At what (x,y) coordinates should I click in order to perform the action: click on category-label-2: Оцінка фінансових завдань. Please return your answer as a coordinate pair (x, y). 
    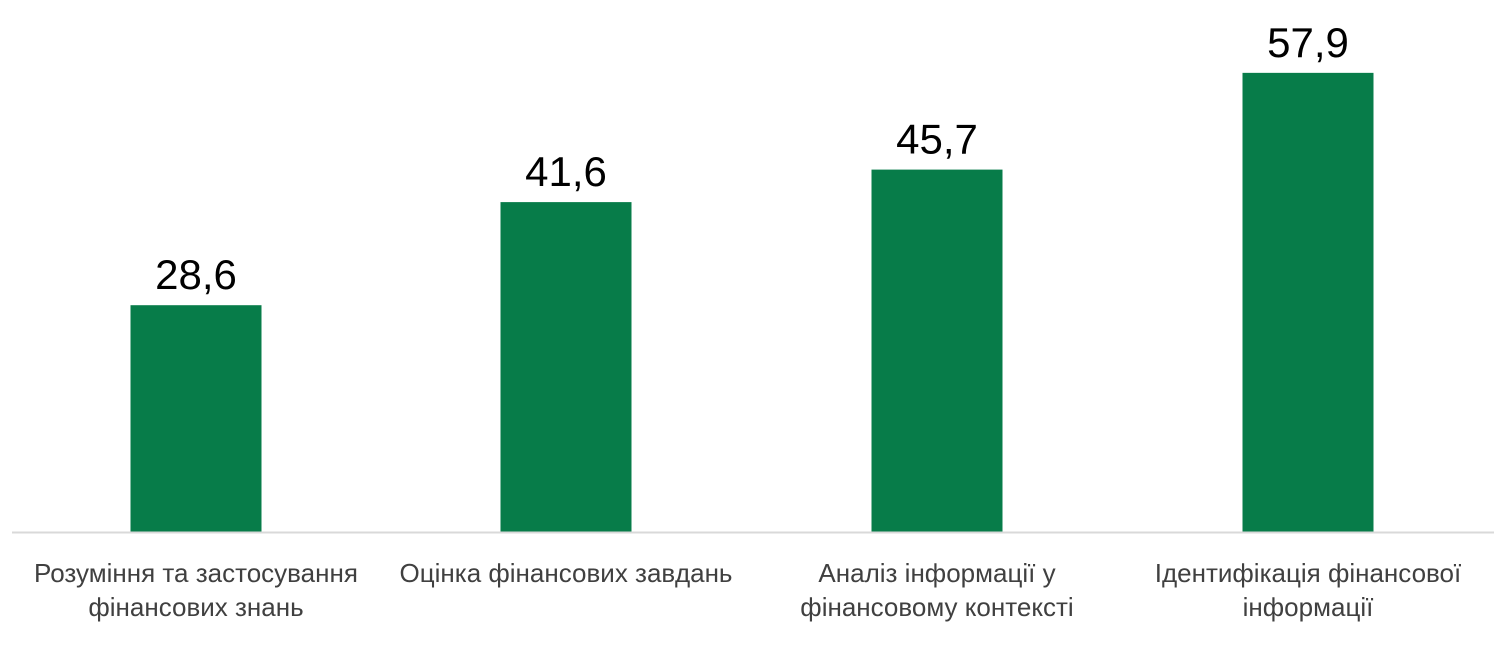
    Looking at the image, I should click on (566, 573).